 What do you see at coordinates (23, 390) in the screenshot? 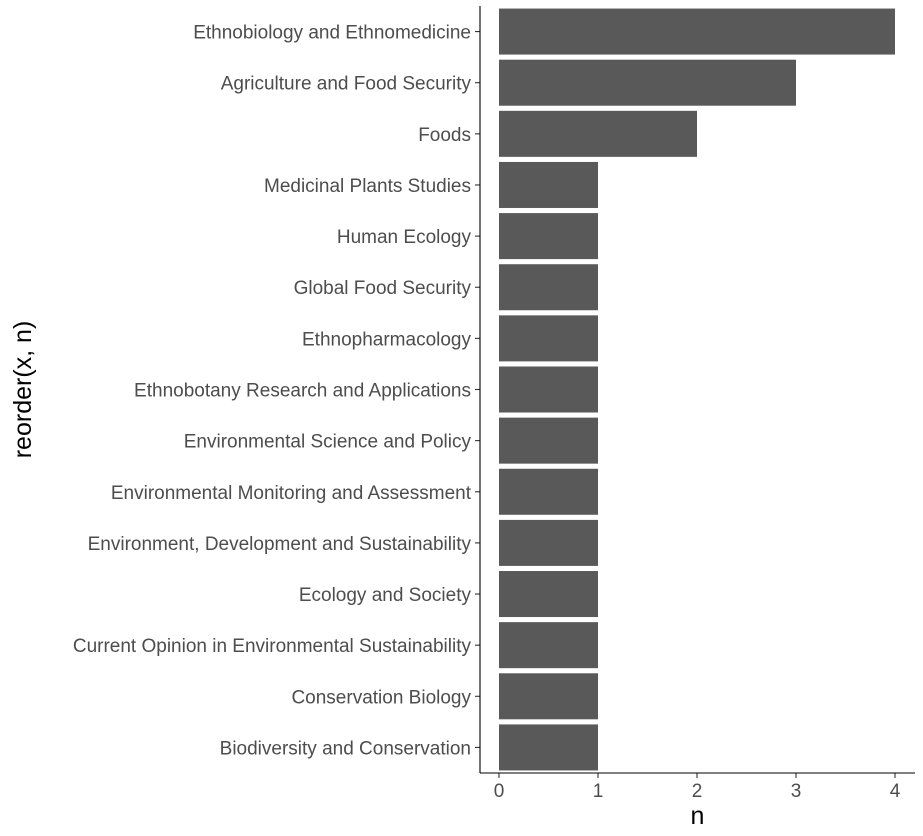
I see `y-axis-title: reorder(x, n)` at bounding box center [23, 390].